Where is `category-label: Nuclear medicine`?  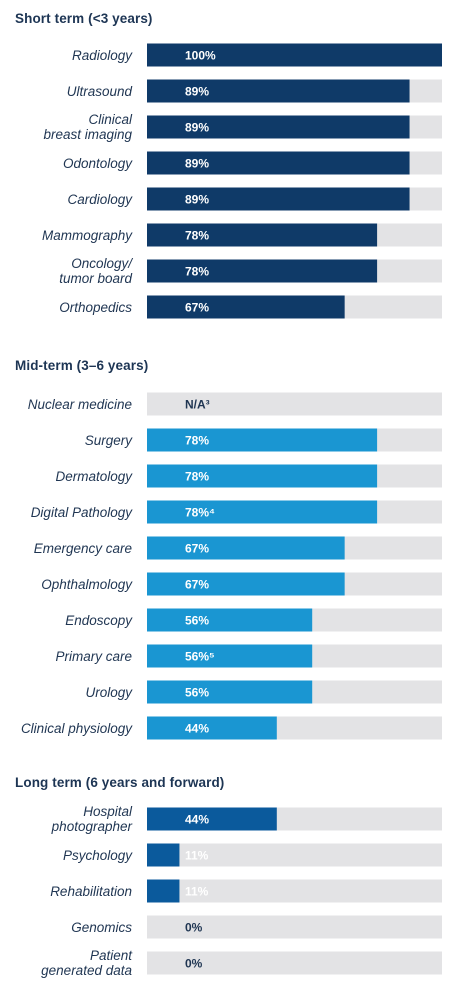 category-label: Nuclear medicine is located at coordinates (80, 404).